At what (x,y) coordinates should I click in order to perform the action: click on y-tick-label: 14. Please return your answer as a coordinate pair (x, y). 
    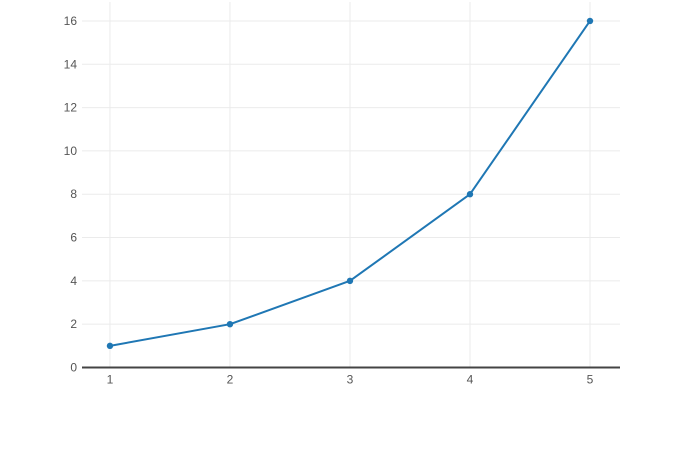
    Looking at the image, I should click on (71, 64).